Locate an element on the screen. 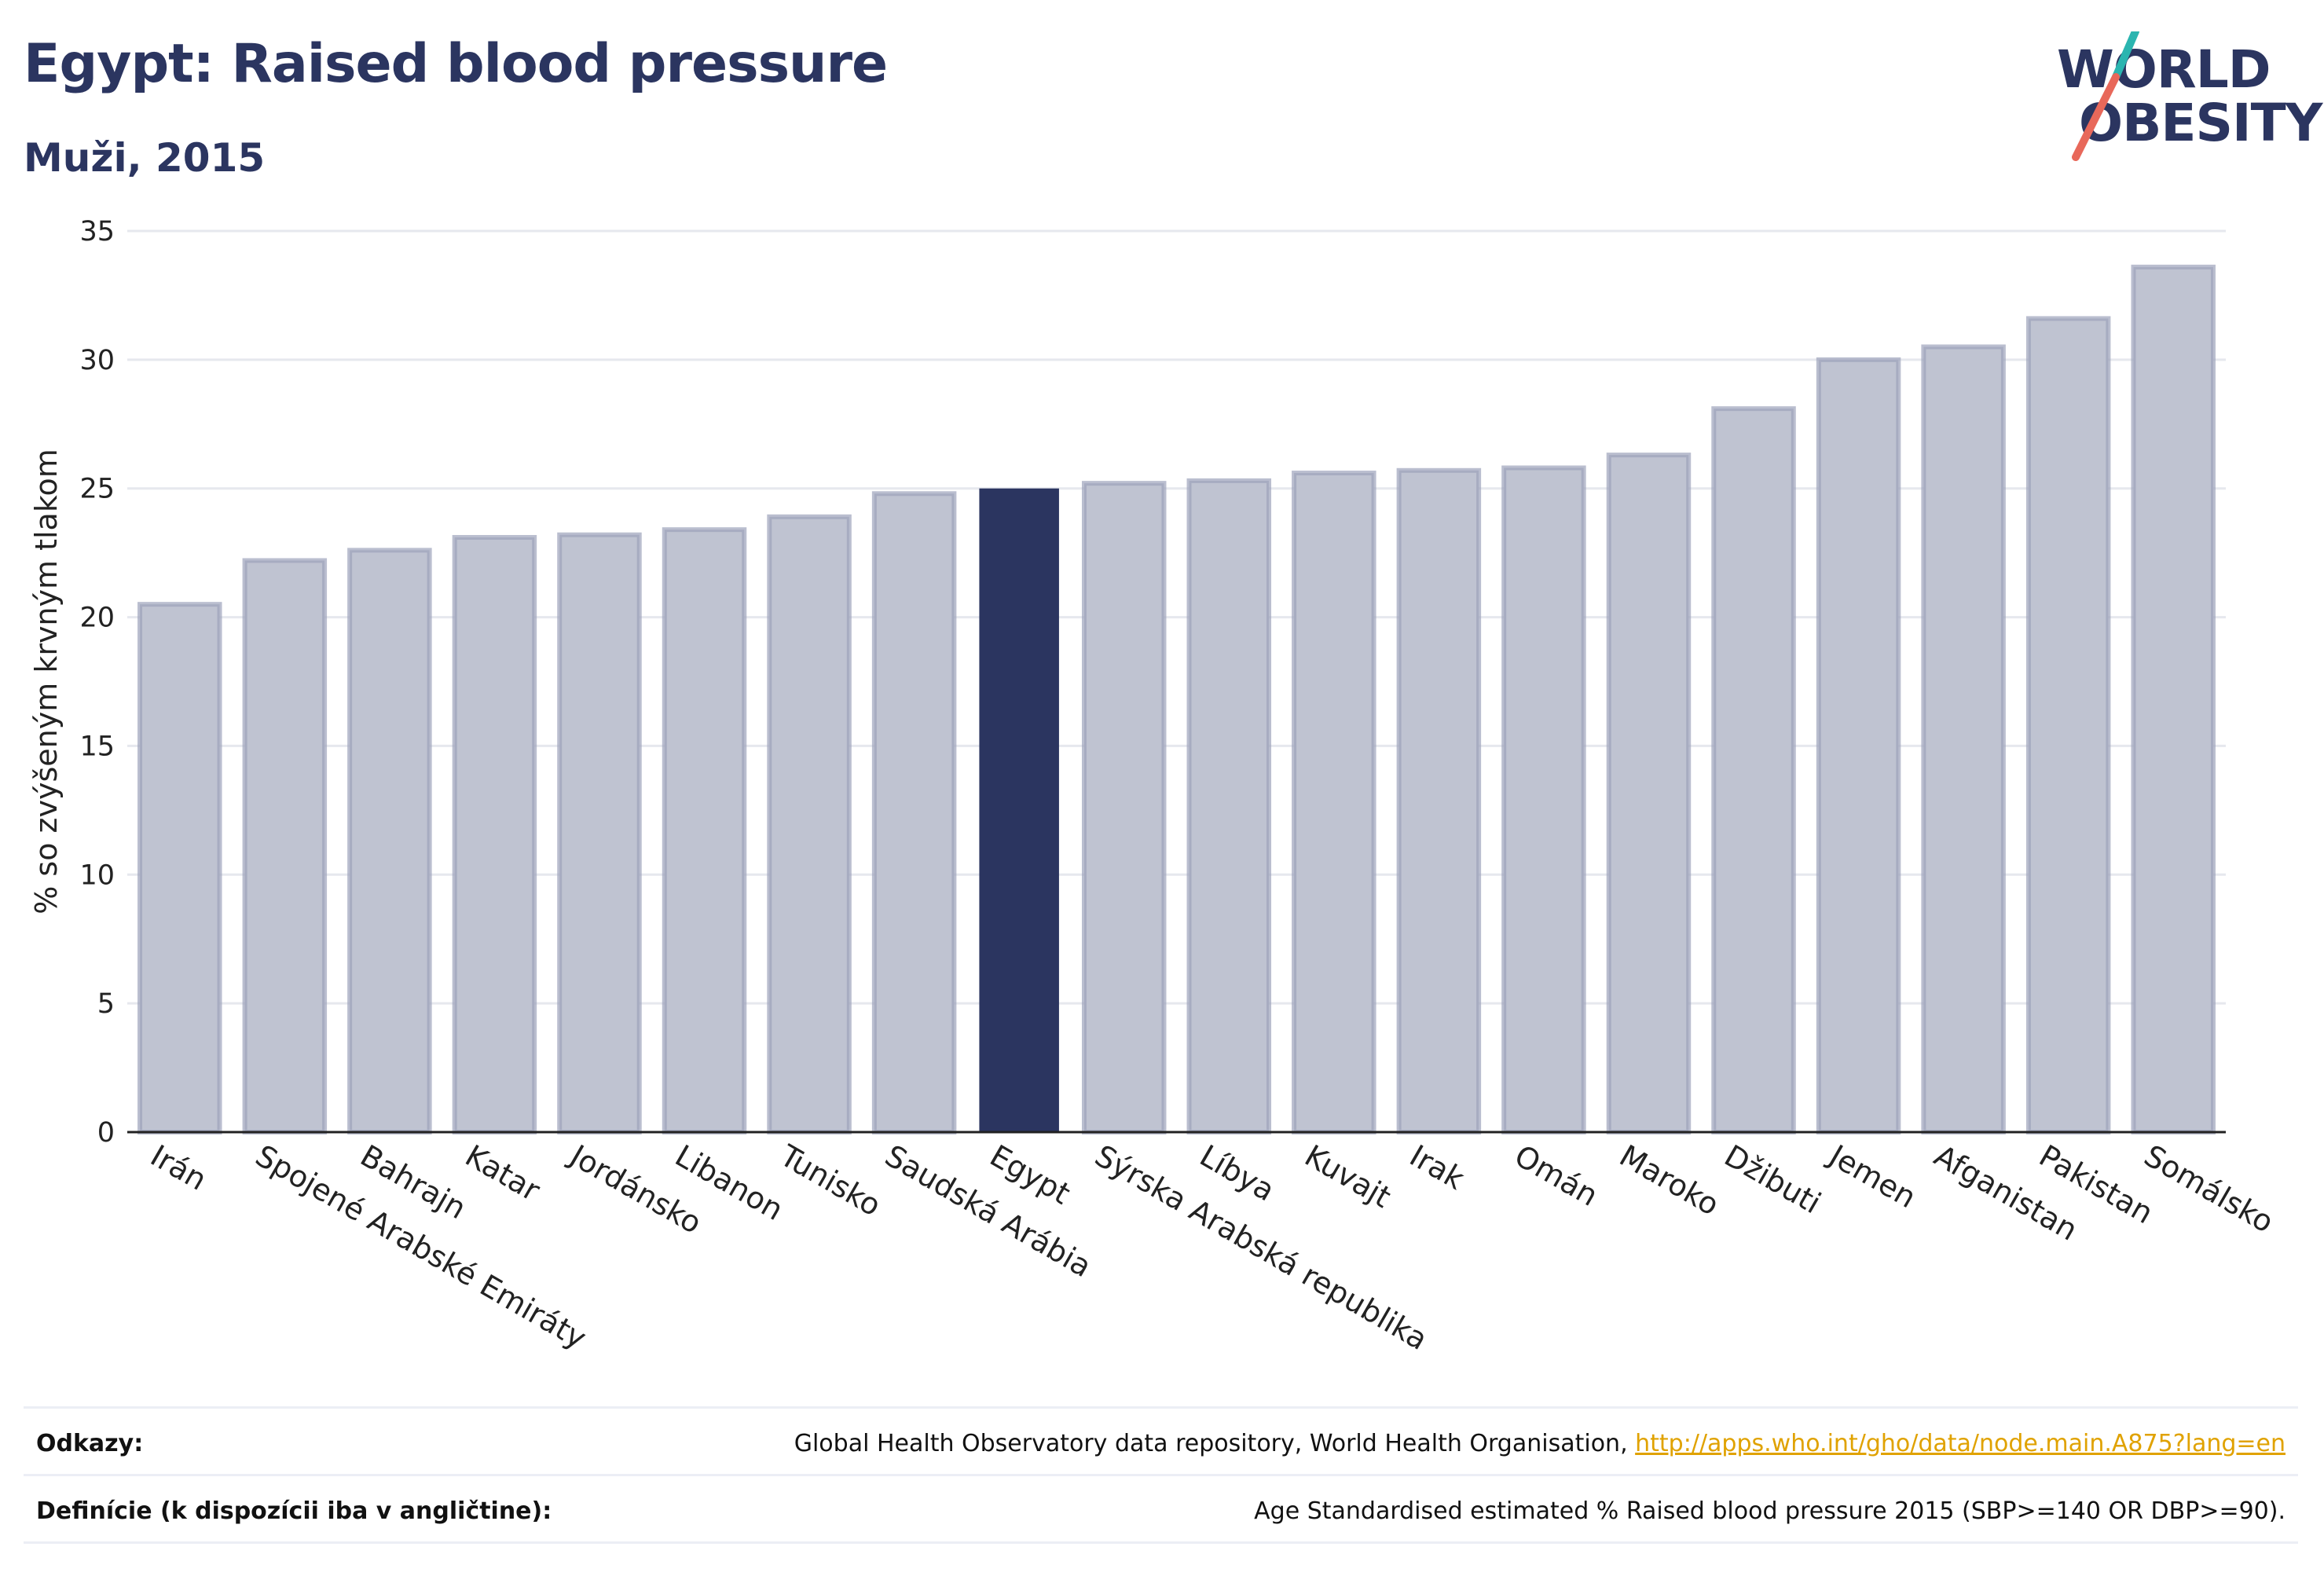 Image resolution: width=2324 pixels, height=1576 pixels. y-tick-label: 0 is located at coordinates (106, 1133).